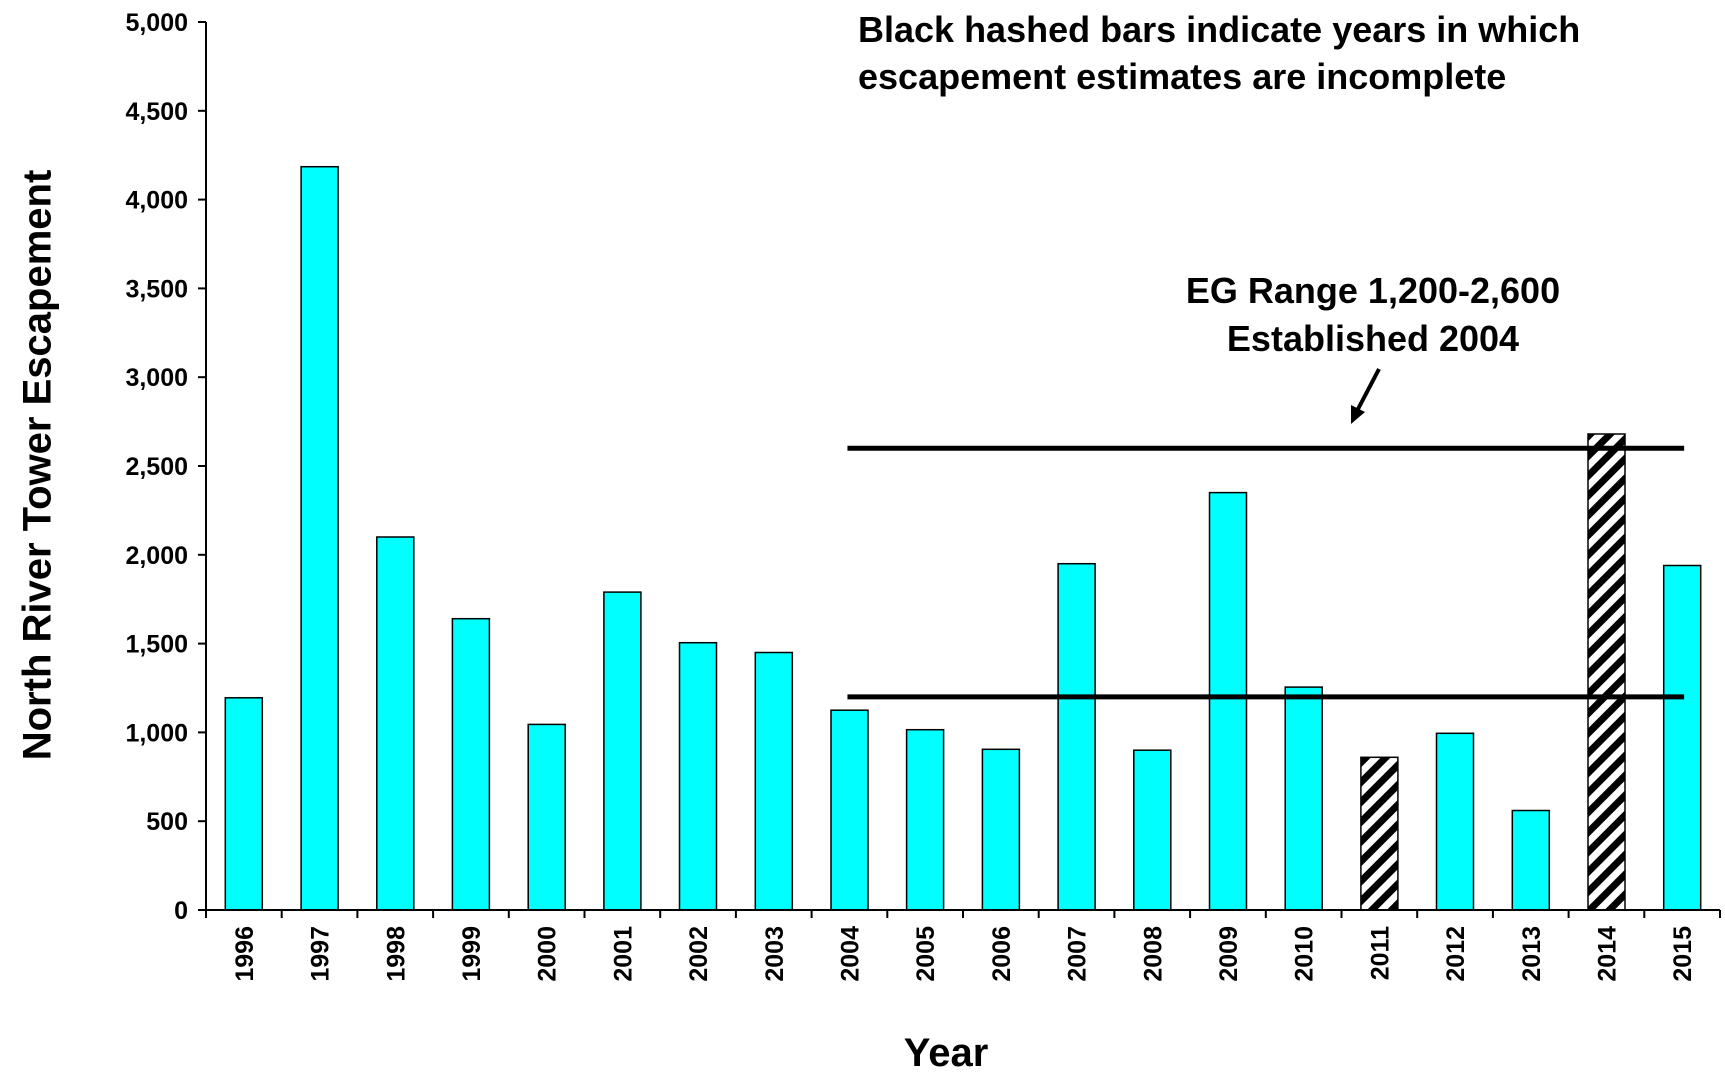  I want to click on eg-range-annotation-line2: Established 2004, so click(1373, 338).